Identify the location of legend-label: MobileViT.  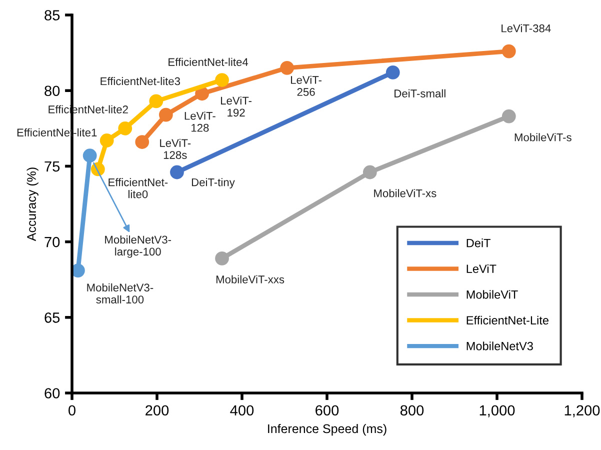
(492, 294).